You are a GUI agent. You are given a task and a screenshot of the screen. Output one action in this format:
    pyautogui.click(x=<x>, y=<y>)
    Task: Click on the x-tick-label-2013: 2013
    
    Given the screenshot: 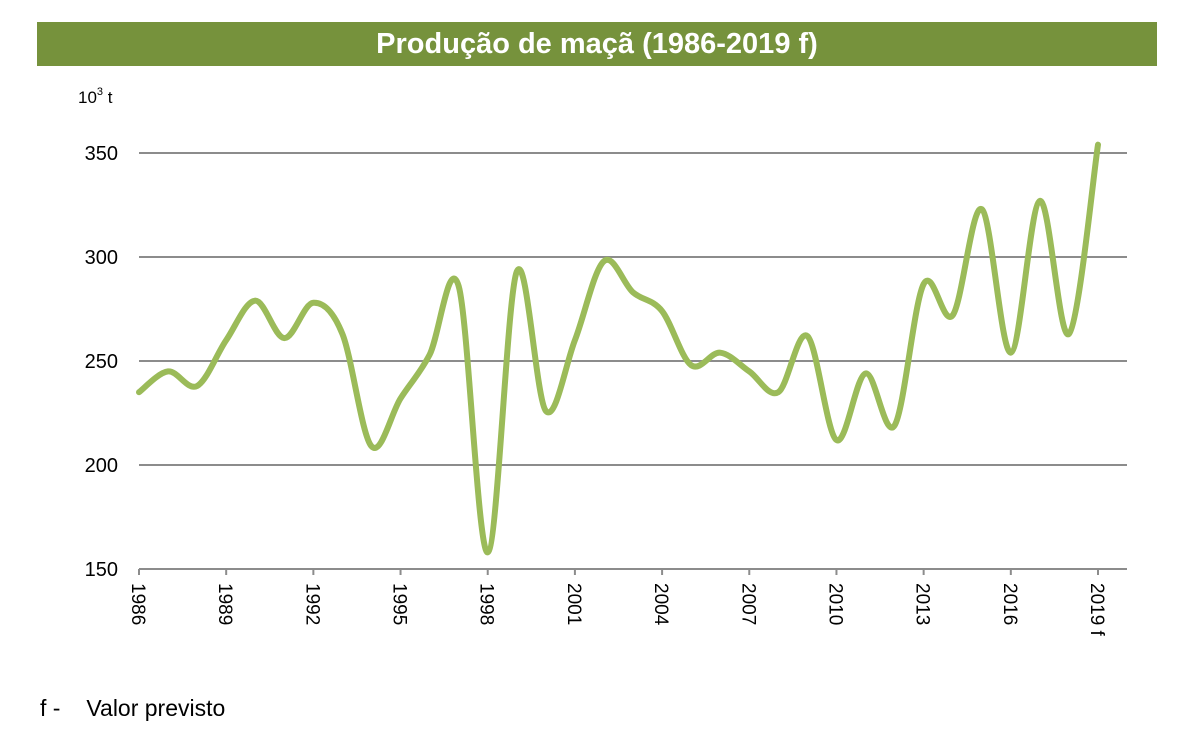 What is the action you would take?
    pyautogui.click(x=922, y=604)
    